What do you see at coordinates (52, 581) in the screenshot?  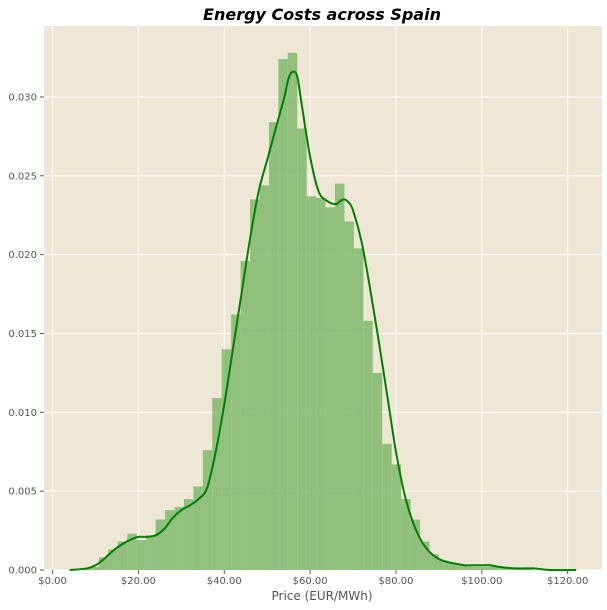 I see `x-tick-label: $0.00` at bounding box center [52, 581].